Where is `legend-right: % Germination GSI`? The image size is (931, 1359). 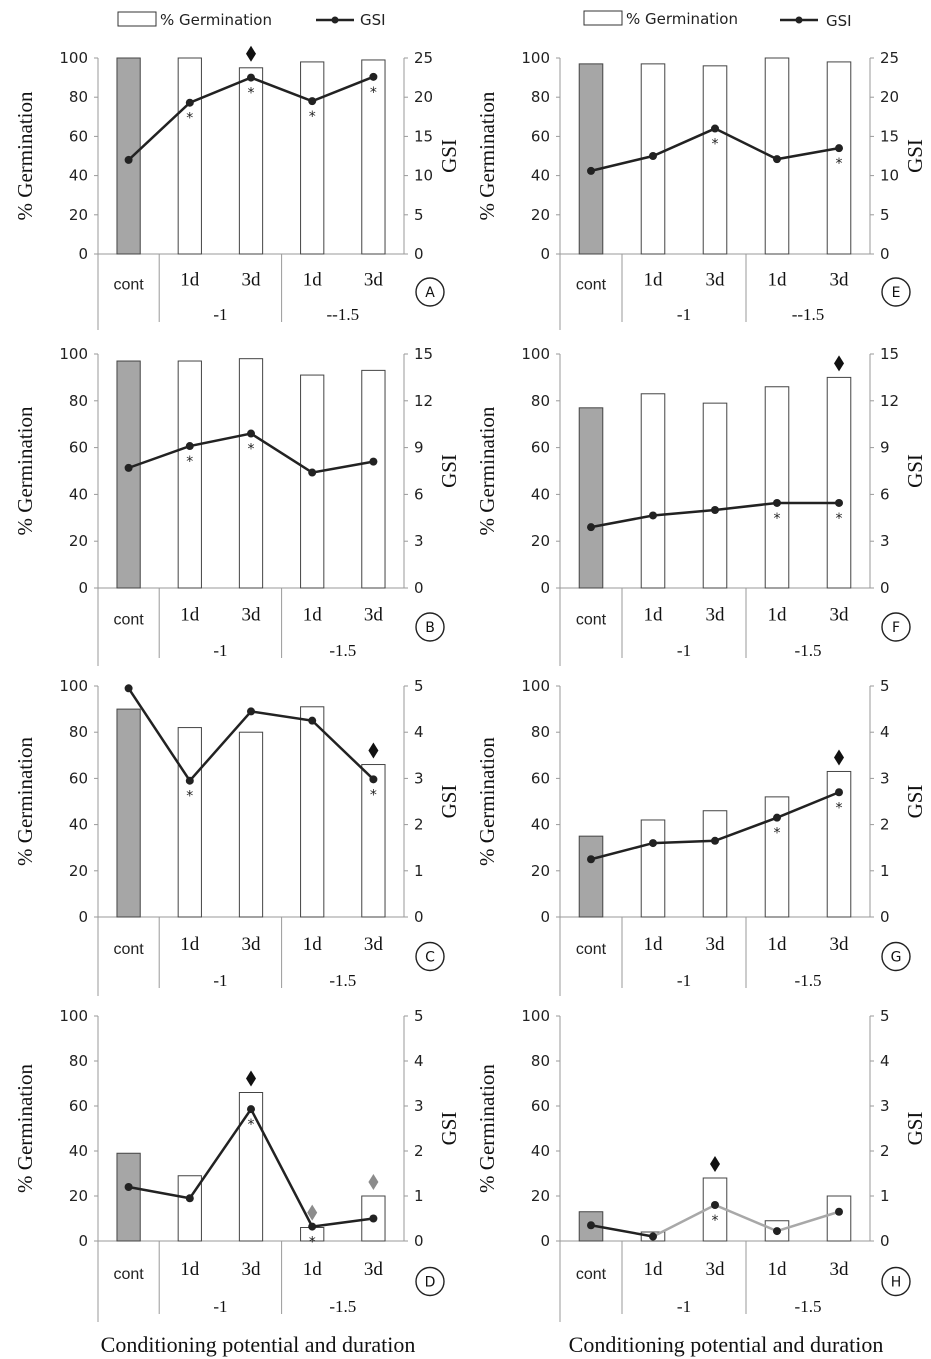 legend-right: % Germination GSI is located at coordinates (717, 20).